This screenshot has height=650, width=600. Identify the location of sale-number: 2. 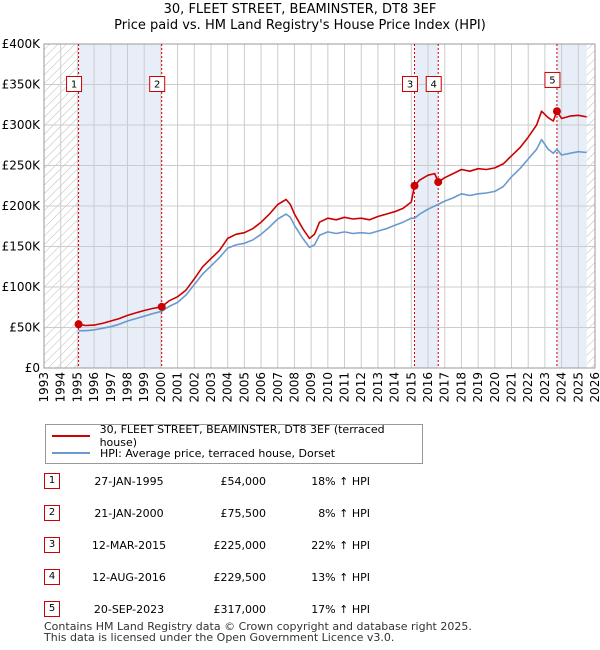
(52, 513).